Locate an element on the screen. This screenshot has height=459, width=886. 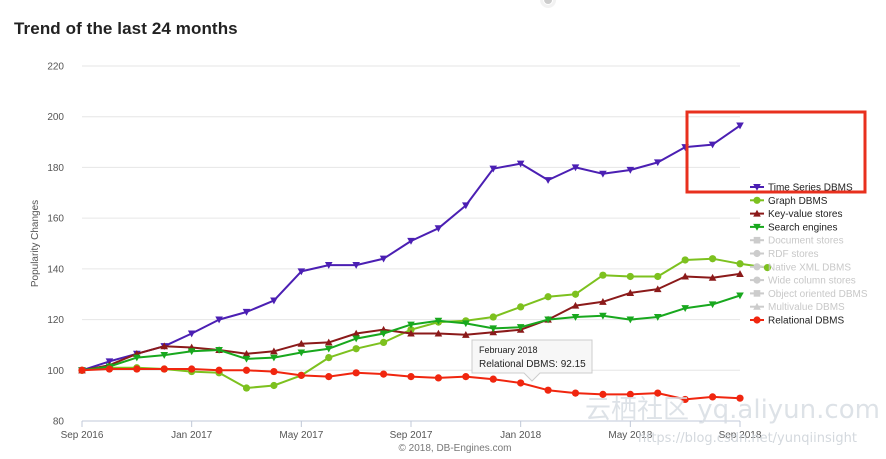
legend-item-key-value-stores: Key-value stores is located at coordinates (796, 214).